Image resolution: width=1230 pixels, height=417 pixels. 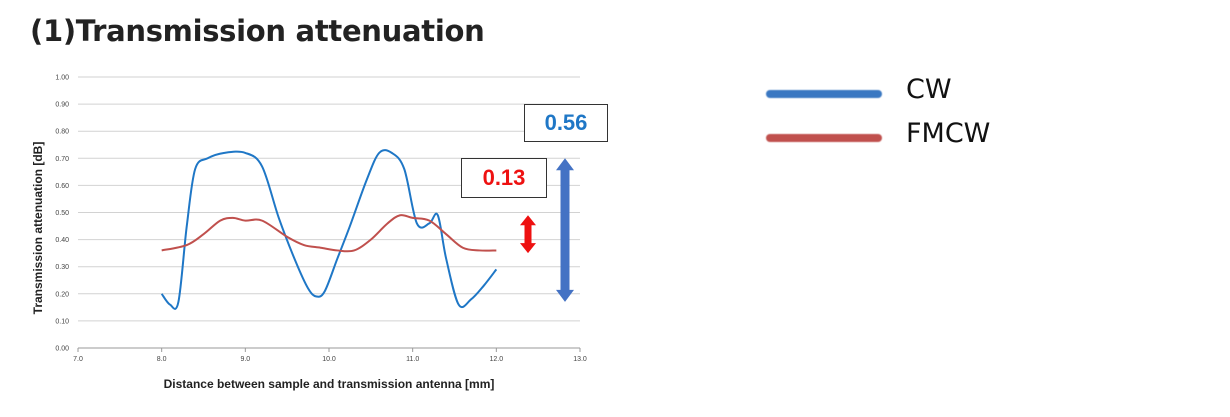 I want to click on y-axis-label: Transmission attenuation [dB], so click(x=38, y=228).